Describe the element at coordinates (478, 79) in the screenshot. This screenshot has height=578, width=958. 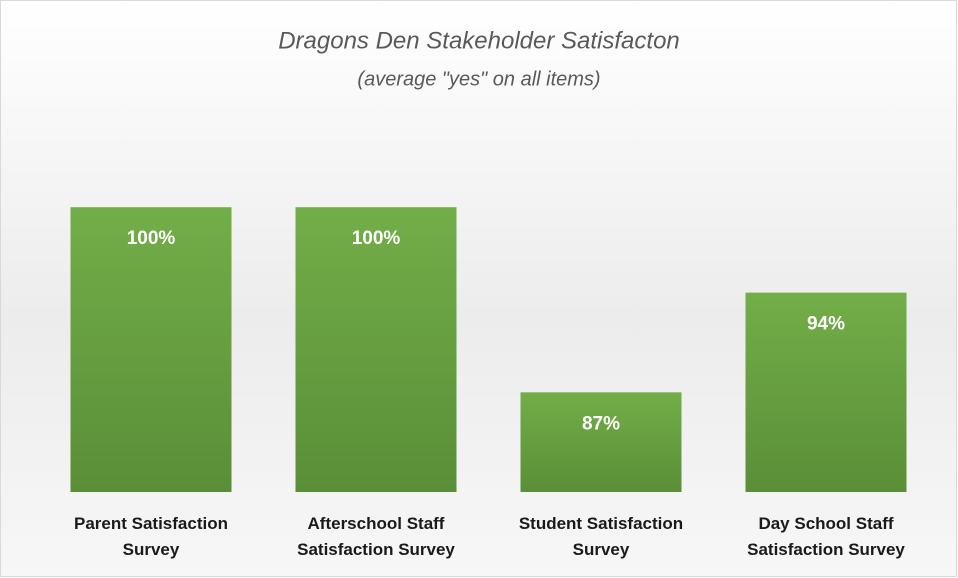
I see `chart-subtitle: (average "yes" on all items)` at that location.